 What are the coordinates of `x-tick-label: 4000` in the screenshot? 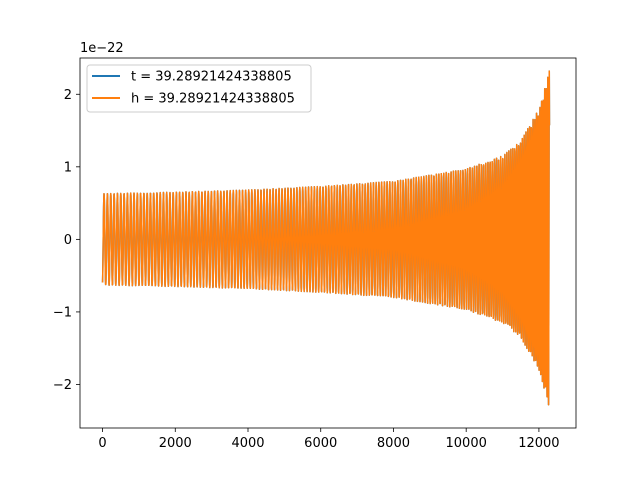 It's located at (247, 443).